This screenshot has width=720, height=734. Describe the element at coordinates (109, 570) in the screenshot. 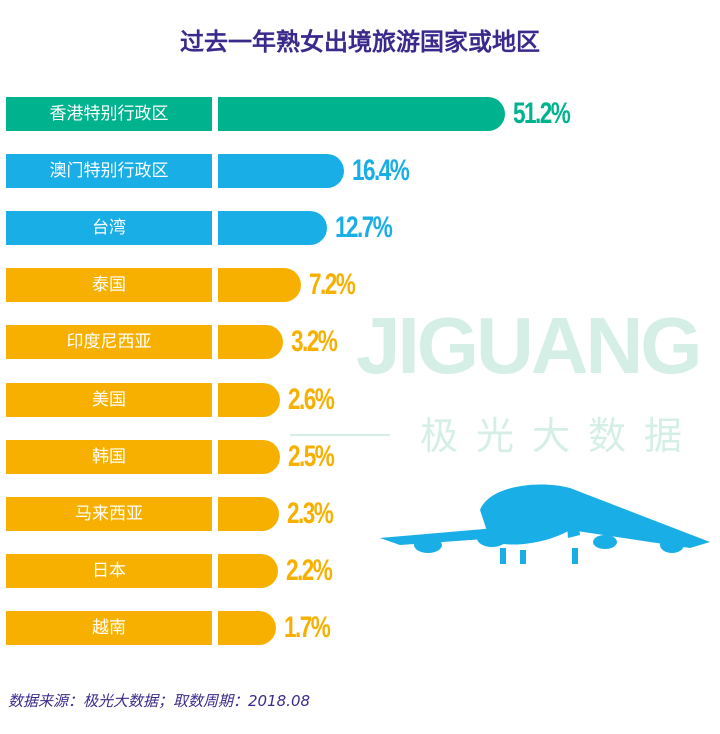

I see `category-label: 日本` at that location.